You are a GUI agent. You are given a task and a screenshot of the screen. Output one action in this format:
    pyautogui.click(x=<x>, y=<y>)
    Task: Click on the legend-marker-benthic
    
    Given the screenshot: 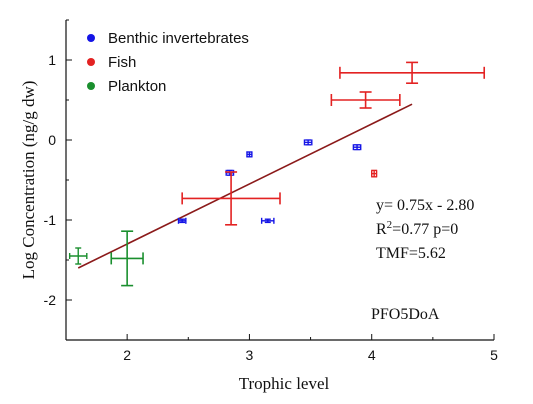 What is the action you would take?
    pyautogui.click(x=91, y=38)
    